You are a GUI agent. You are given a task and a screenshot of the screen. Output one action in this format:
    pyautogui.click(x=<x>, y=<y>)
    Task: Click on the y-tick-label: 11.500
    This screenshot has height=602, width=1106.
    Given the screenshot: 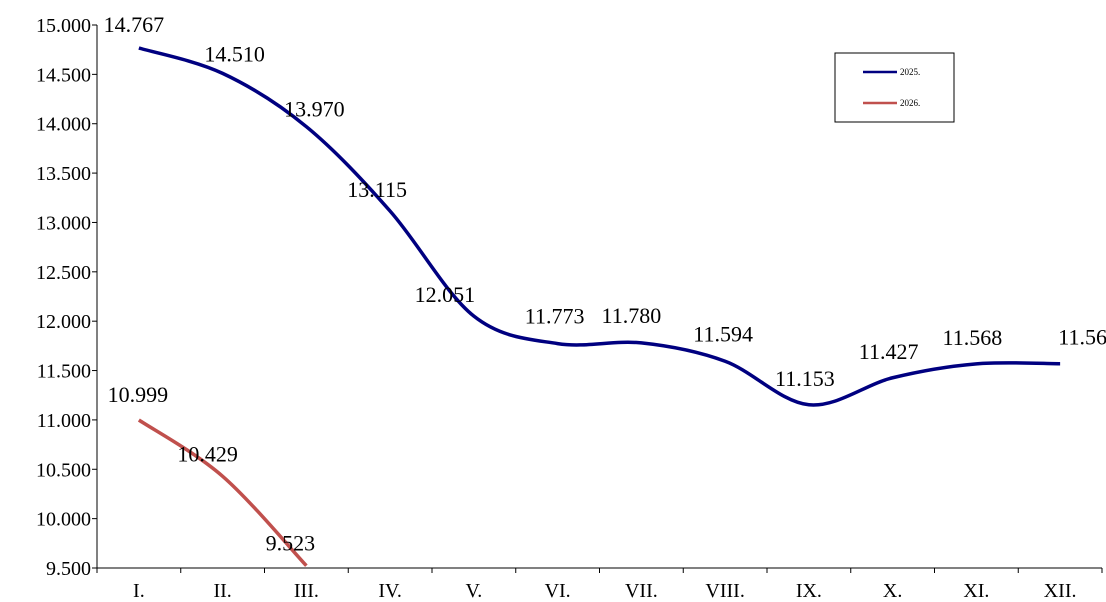 What is the action you would take?
    pyautogui.click(x=64, y=372)
    